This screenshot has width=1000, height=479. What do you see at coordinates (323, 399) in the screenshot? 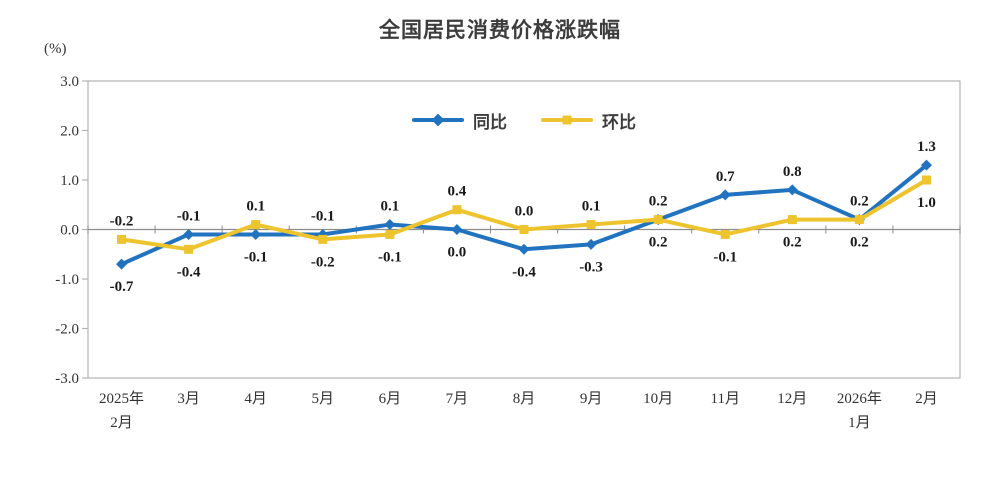
I see `x-axis-label: 5月` at bounding box center [323, 399].